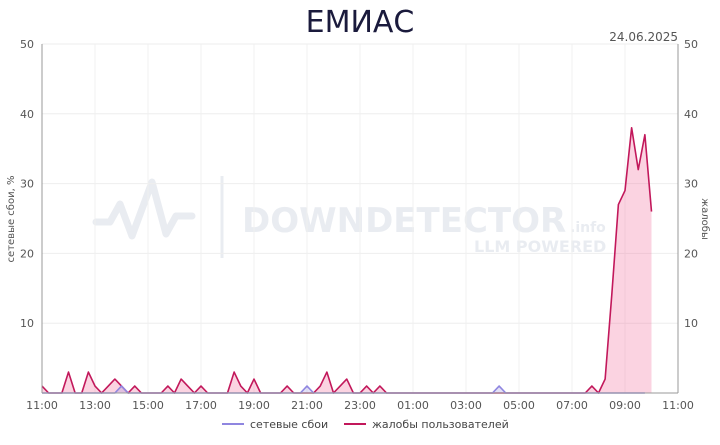 This screenshot has height=445, width=720. What do you see at coordinates (691, 323) in the screenshot?
I see `y-tick-right: 10` at bounding box center [691, 323].